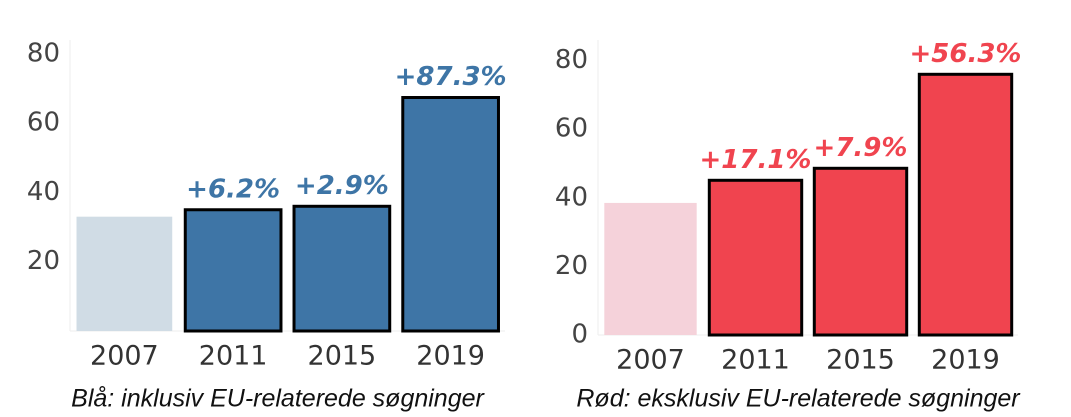 This screenshot has width=1071, height=417. What do you see at coordinates (342, 186) in the screenshot?
I see `data-label: +2.9%` at bounding box center [342, 186].